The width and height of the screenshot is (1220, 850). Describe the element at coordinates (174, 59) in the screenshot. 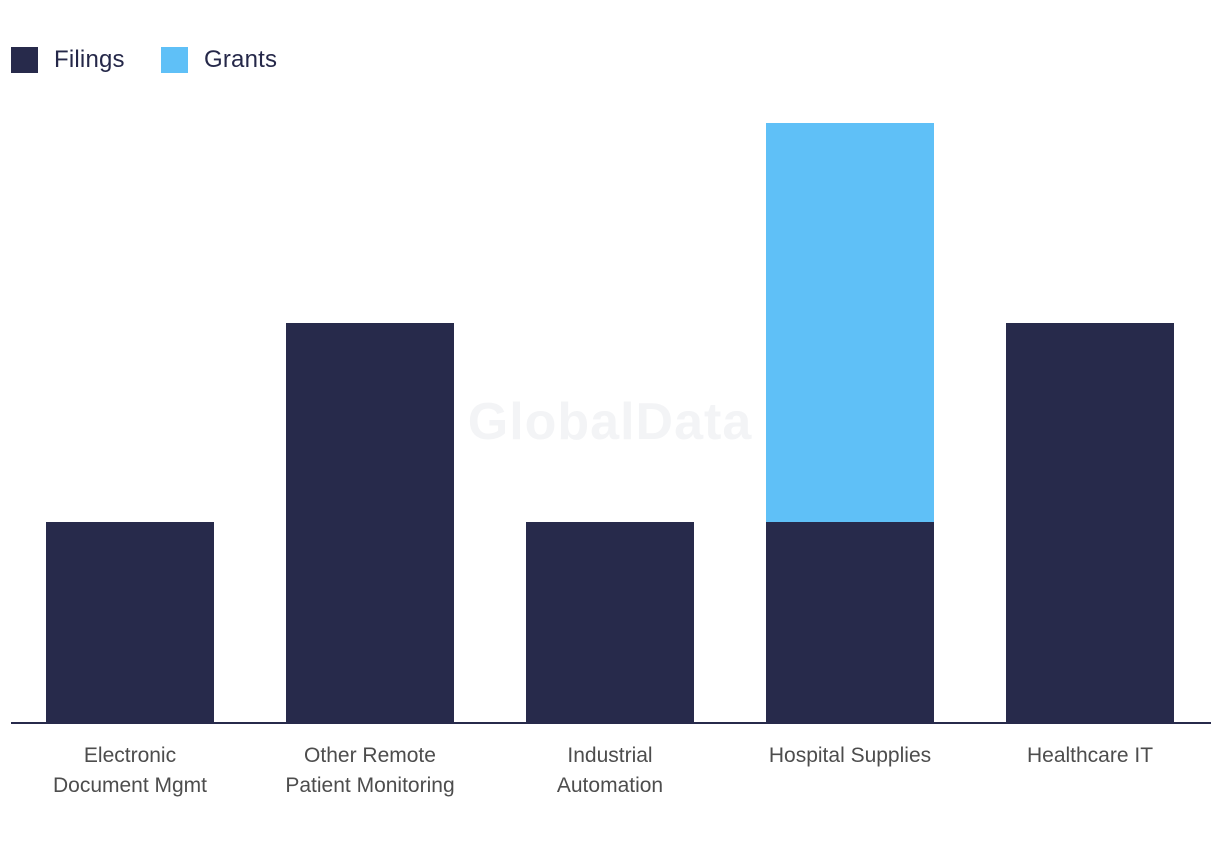

I see `grants-swatch-icon` at that location.